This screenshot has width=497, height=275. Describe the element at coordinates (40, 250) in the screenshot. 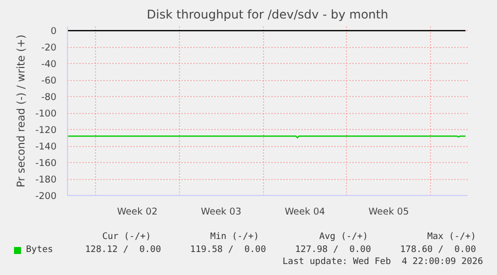

I see `legend-label: Bytes` at that location.